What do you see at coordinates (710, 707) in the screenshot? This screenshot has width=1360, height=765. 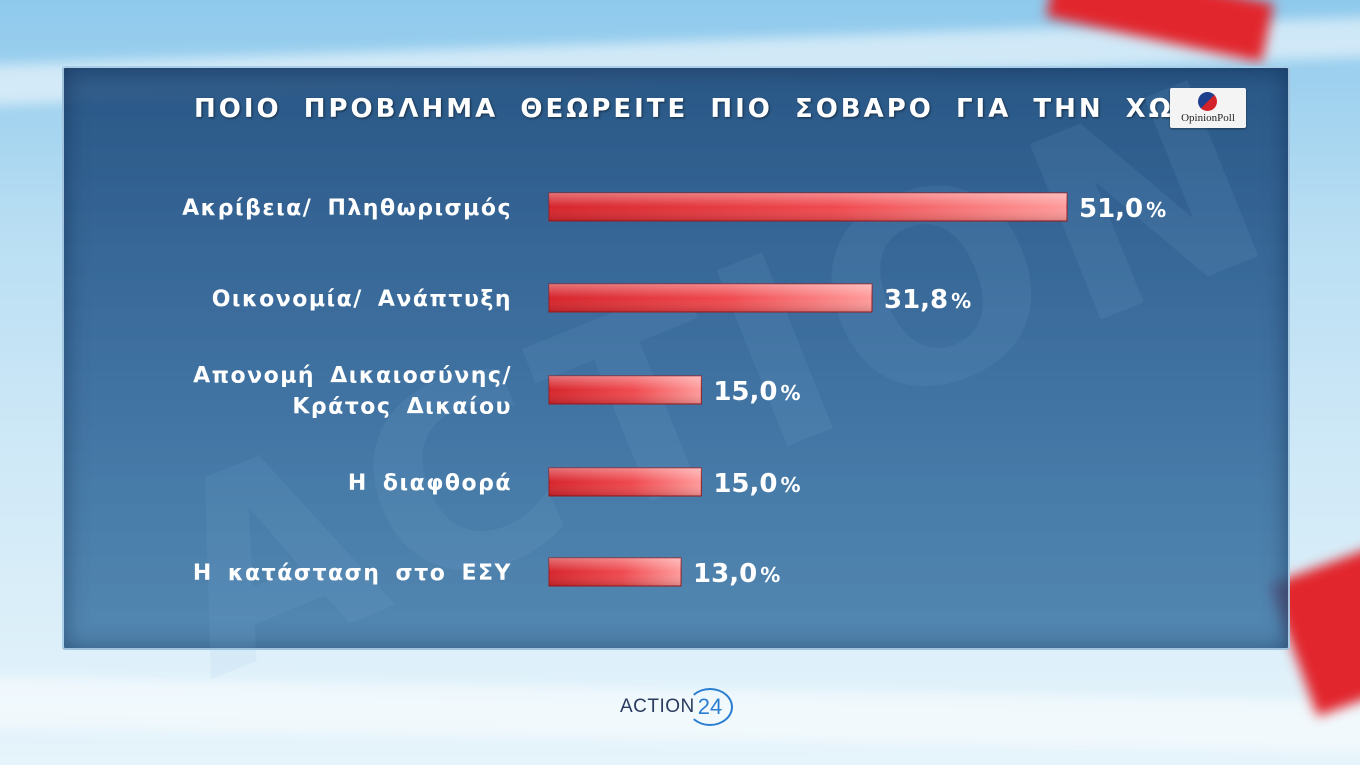 I see `brand-number: 24` at bounding box center [710, 707].